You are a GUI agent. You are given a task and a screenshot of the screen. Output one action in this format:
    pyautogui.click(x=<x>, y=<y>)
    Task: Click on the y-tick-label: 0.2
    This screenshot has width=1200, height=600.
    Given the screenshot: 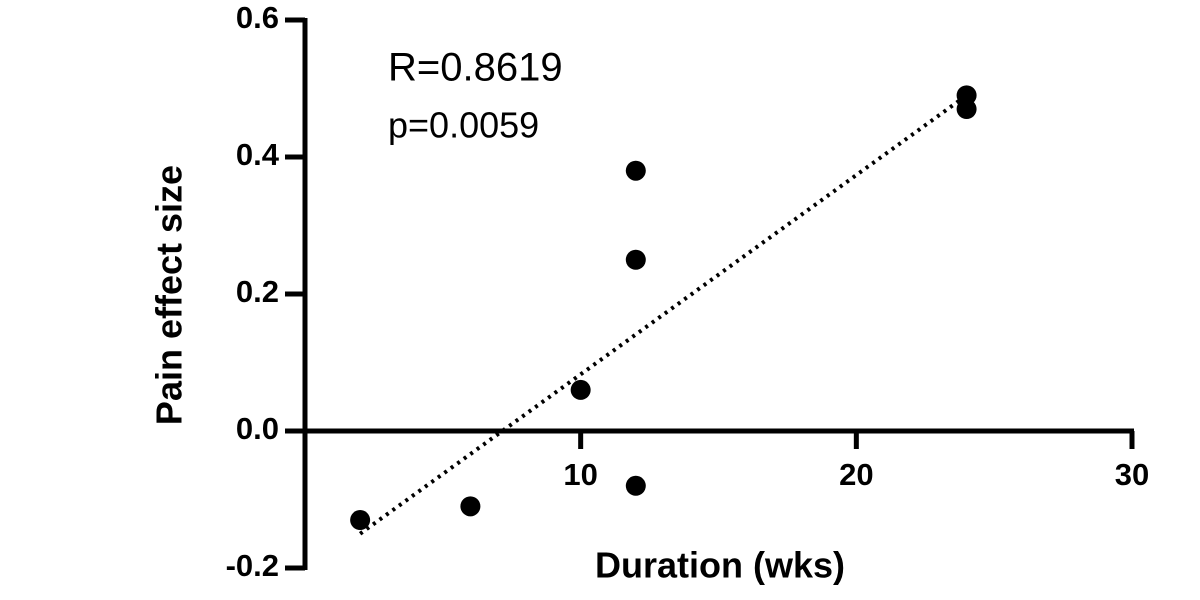 What is the action you would take?
    pyautogui.click(x=257, y=291)
    